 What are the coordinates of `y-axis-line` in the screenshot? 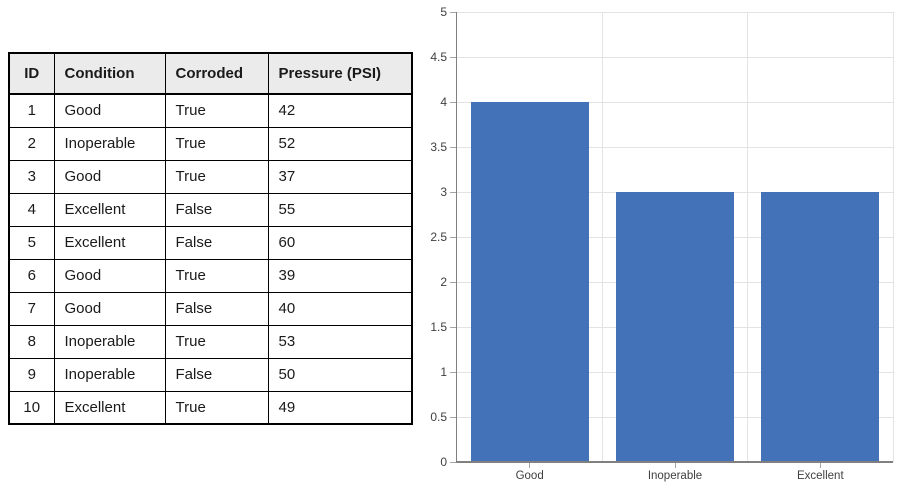 It's located at (456, 237).